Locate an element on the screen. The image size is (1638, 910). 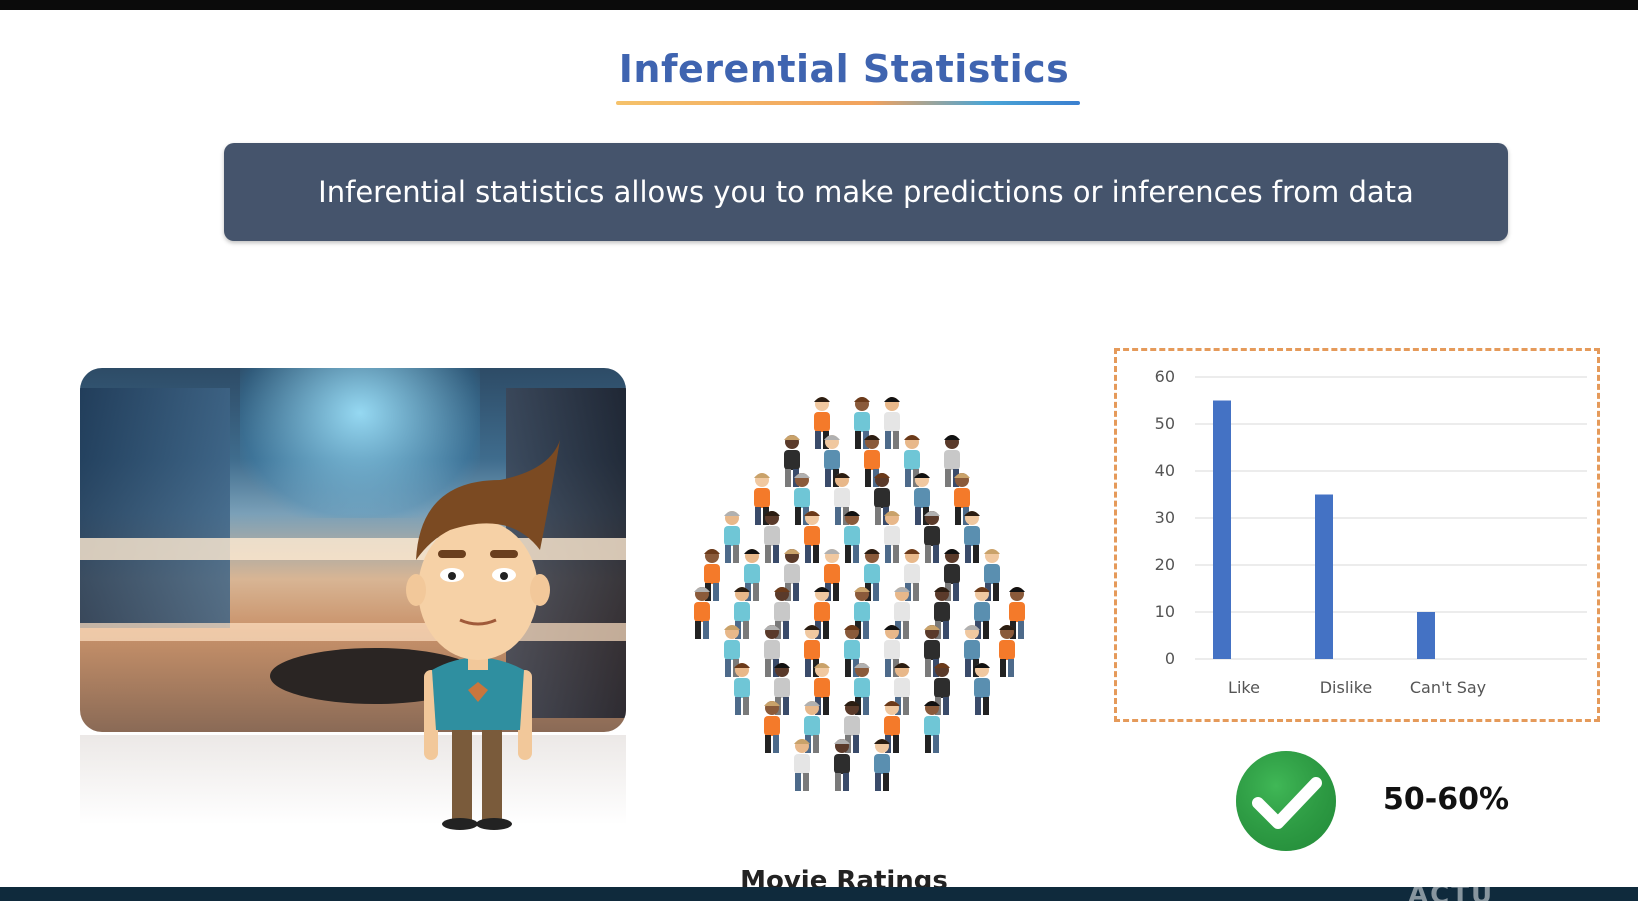
y-tick-label: 0 is located at coordinates (1170, 658).